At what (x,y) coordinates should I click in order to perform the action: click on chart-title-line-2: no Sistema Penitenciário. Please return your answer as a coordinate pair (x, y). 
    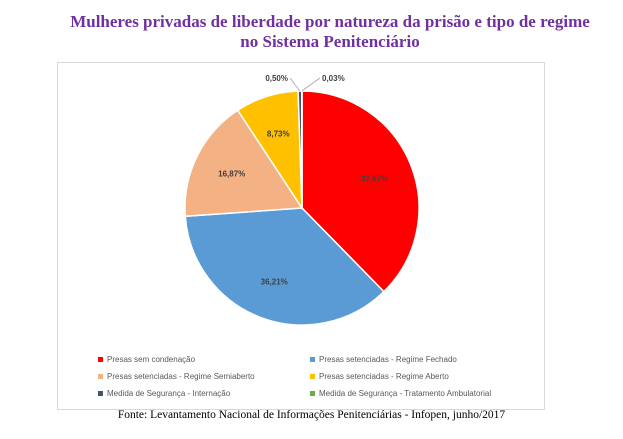
    Looking at the image, I should click on (330, 41).